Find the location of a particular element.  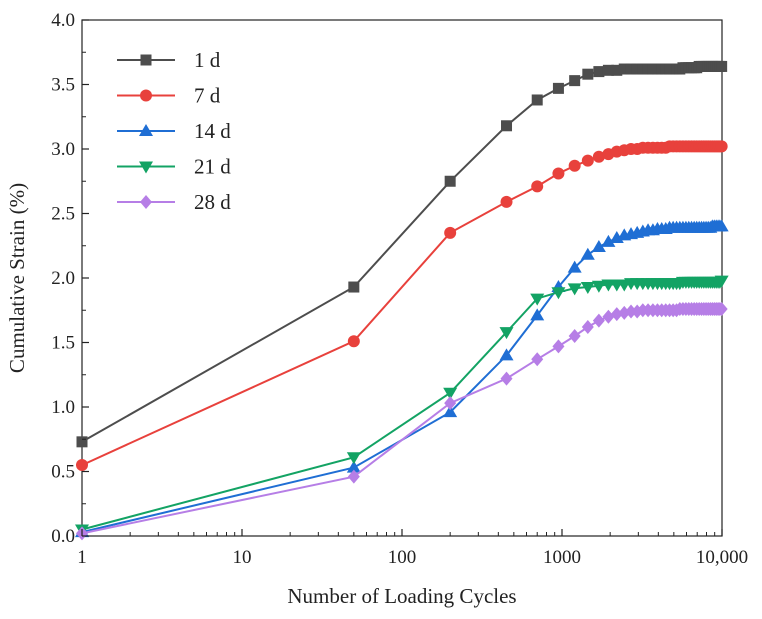

y-tick-label: 2.0 is located at coordinates (63, 278).